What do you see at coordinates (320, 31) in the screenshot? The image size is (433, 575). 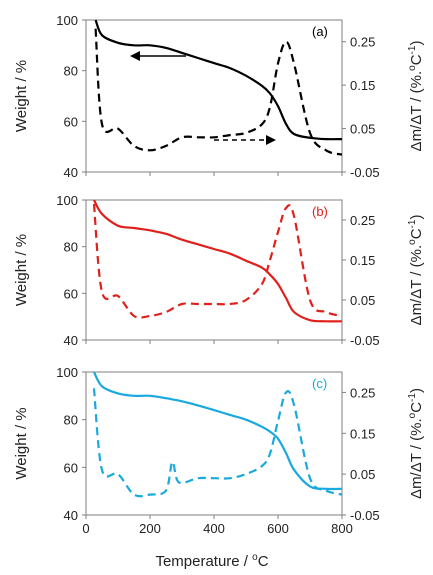 I see `panel-label: (a)` at bounding box center [320, 31].